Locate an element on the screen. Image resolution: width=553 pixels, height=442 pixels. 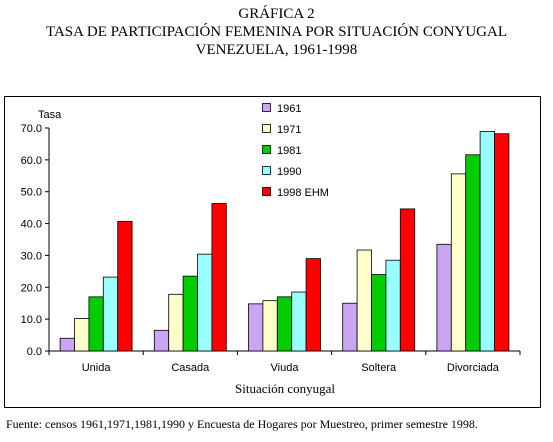
bar-soltera-1998-ehm is located at coordinates (407, 280).